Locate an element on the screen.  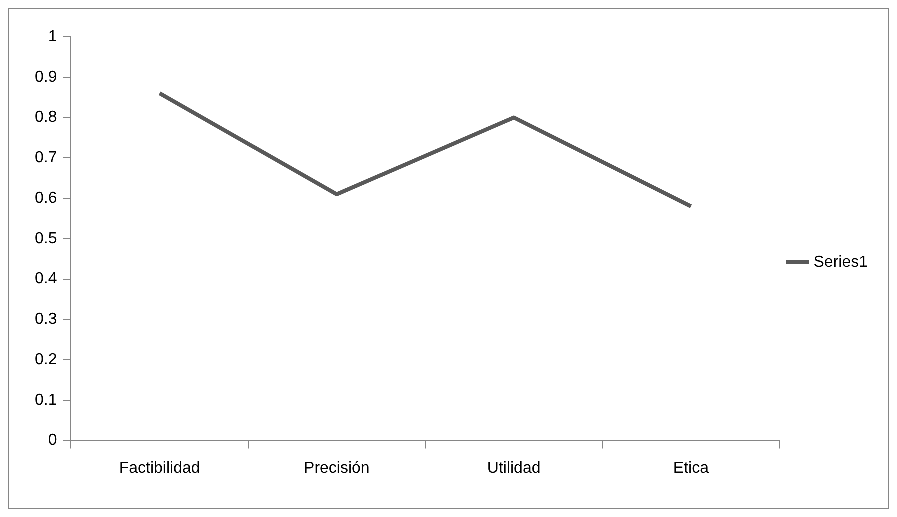
x-tick-label: Factibilidad is located at coordinates (159, 468).